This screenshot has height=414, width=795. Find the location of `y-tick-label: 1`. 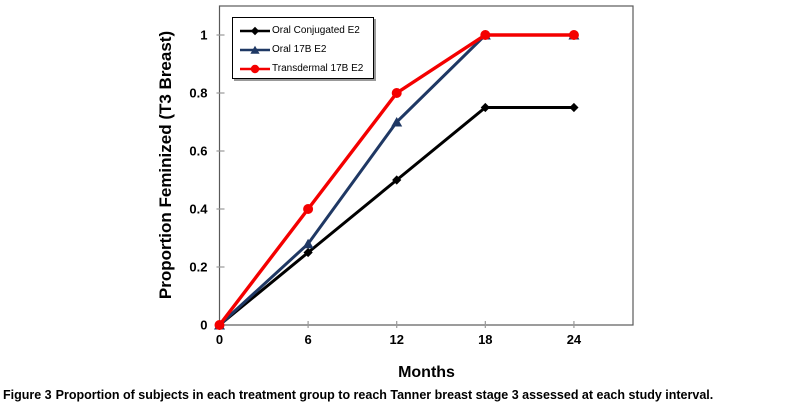

y-tick-label: 1 is located at coordinates (203, 35).